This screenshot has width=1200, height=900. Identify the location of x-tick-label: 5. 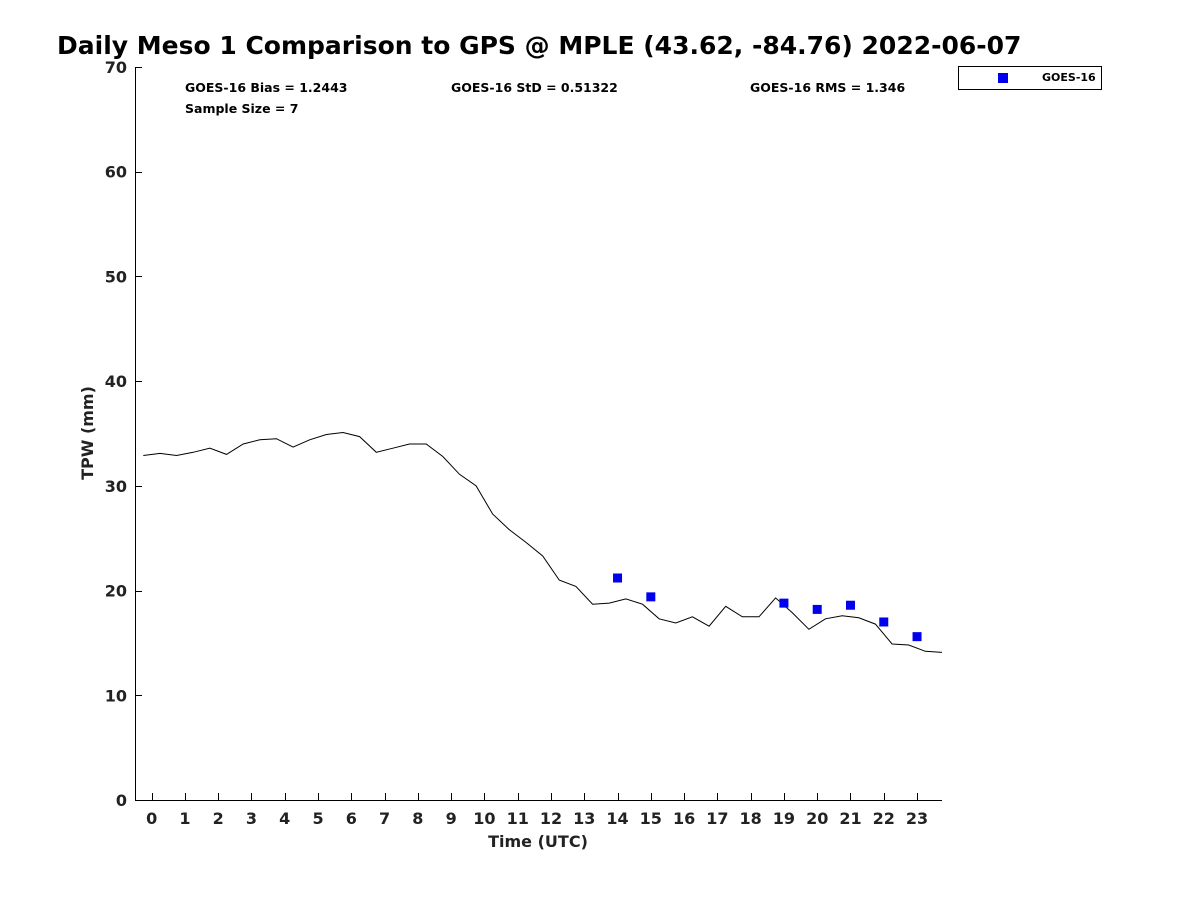
(317, 818).